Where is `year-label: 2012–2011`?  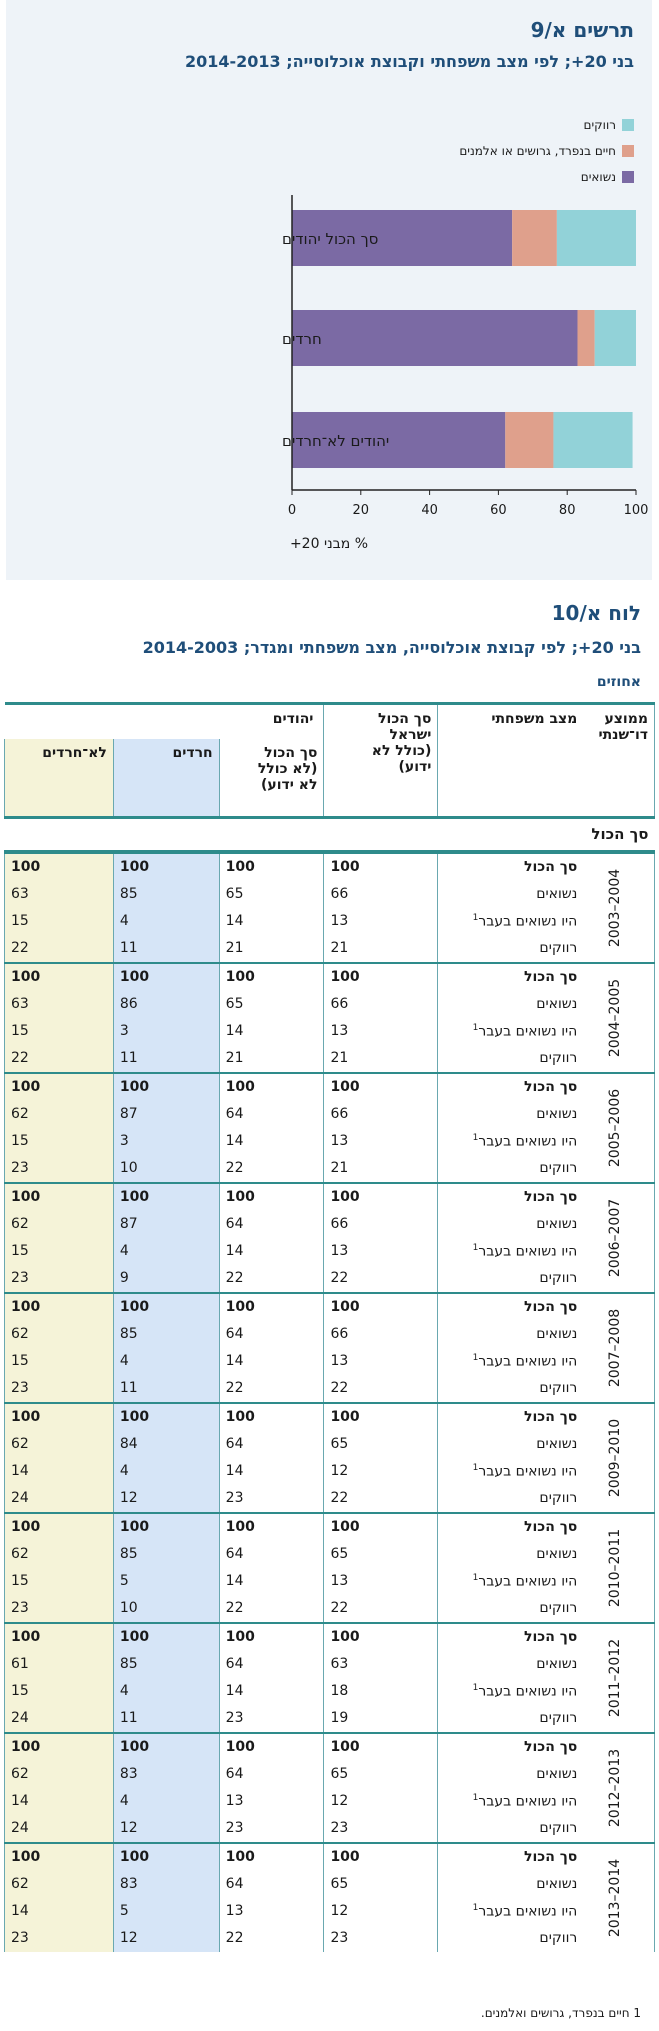
year-label: 2012–2011 is located at coordinates (614, 1677).